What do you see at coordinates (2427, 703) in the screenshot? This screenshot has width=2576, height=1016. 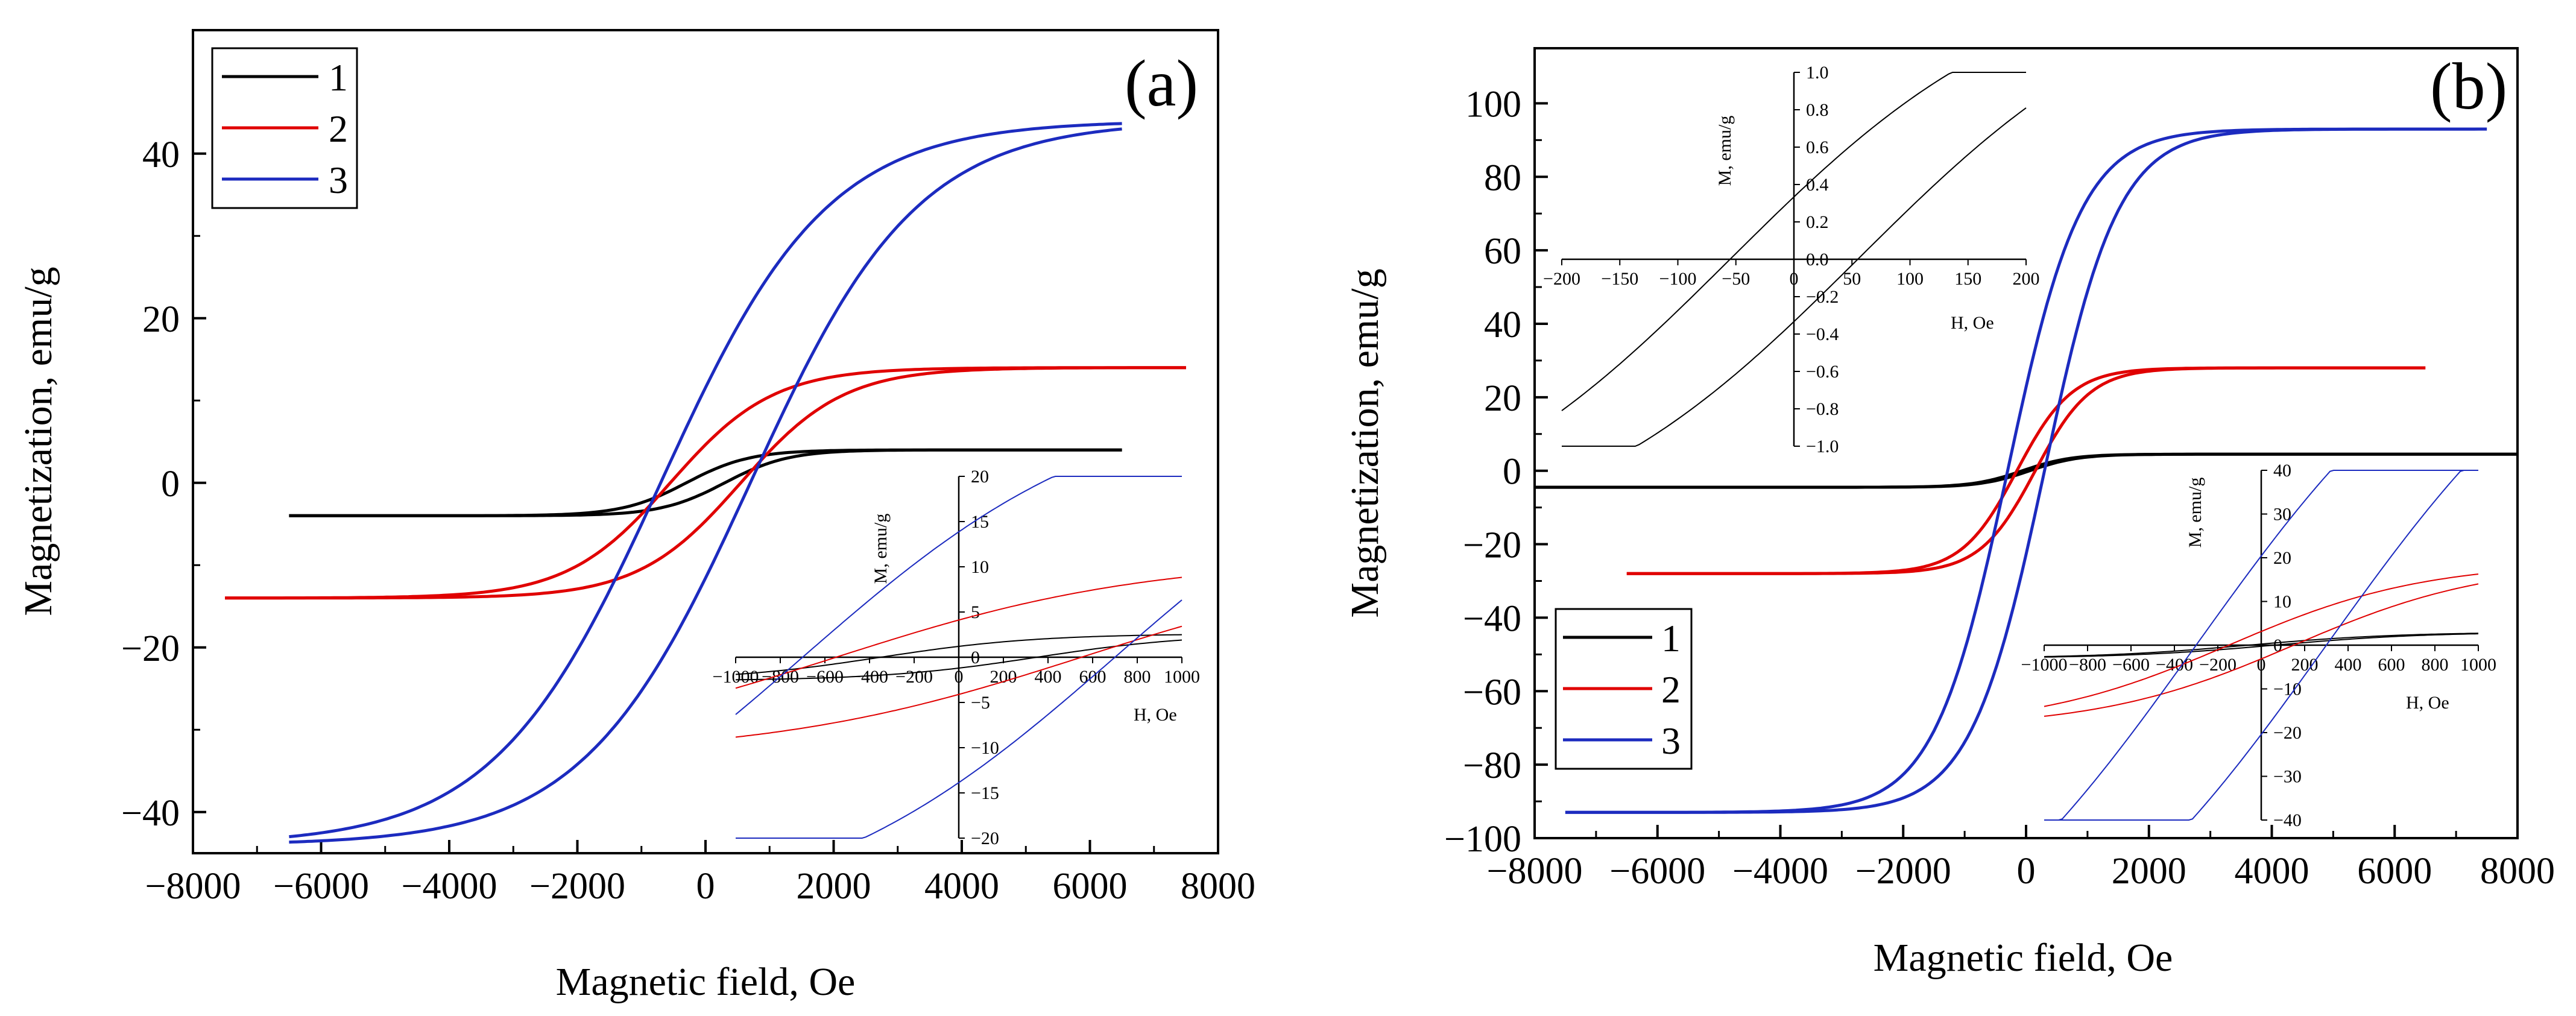 I see `panel-b-inset-bottom-xlabel: H, Oe` at bounding box center [2427, 703].